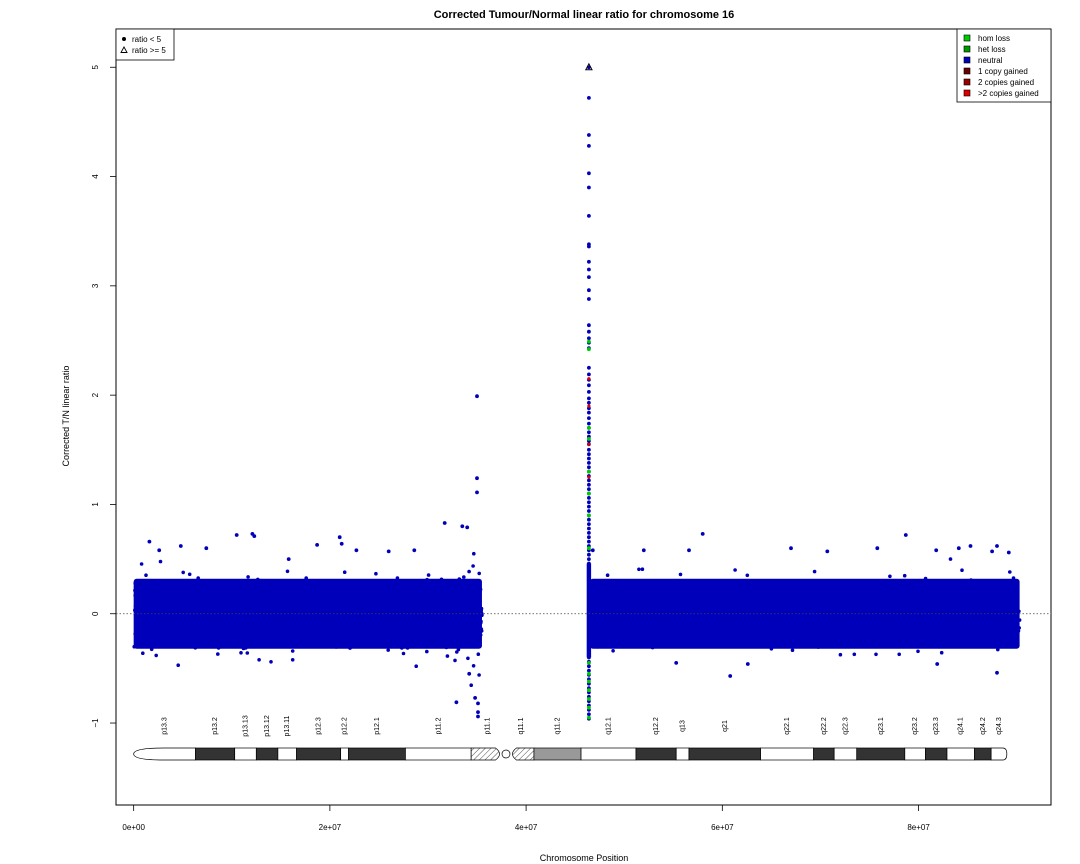 The width and height of the screenshot is (1080, 864). What do you see at coordinates (287, 725) in the screenshot?
I see `ideogram-band-label: p13.11` at bounding box center [287, 725].